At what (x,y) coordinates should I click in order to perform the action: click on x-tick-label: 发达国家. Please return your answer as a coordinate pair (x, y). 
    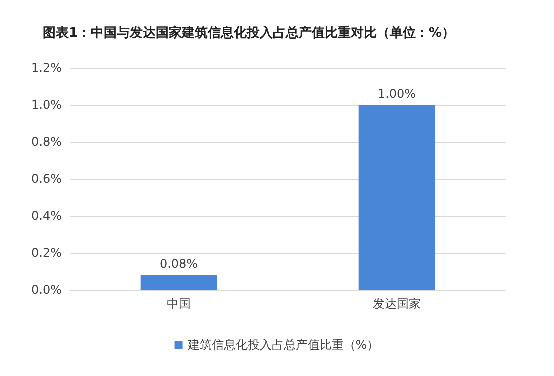
    Looking at the image, I should click on (397, 304).